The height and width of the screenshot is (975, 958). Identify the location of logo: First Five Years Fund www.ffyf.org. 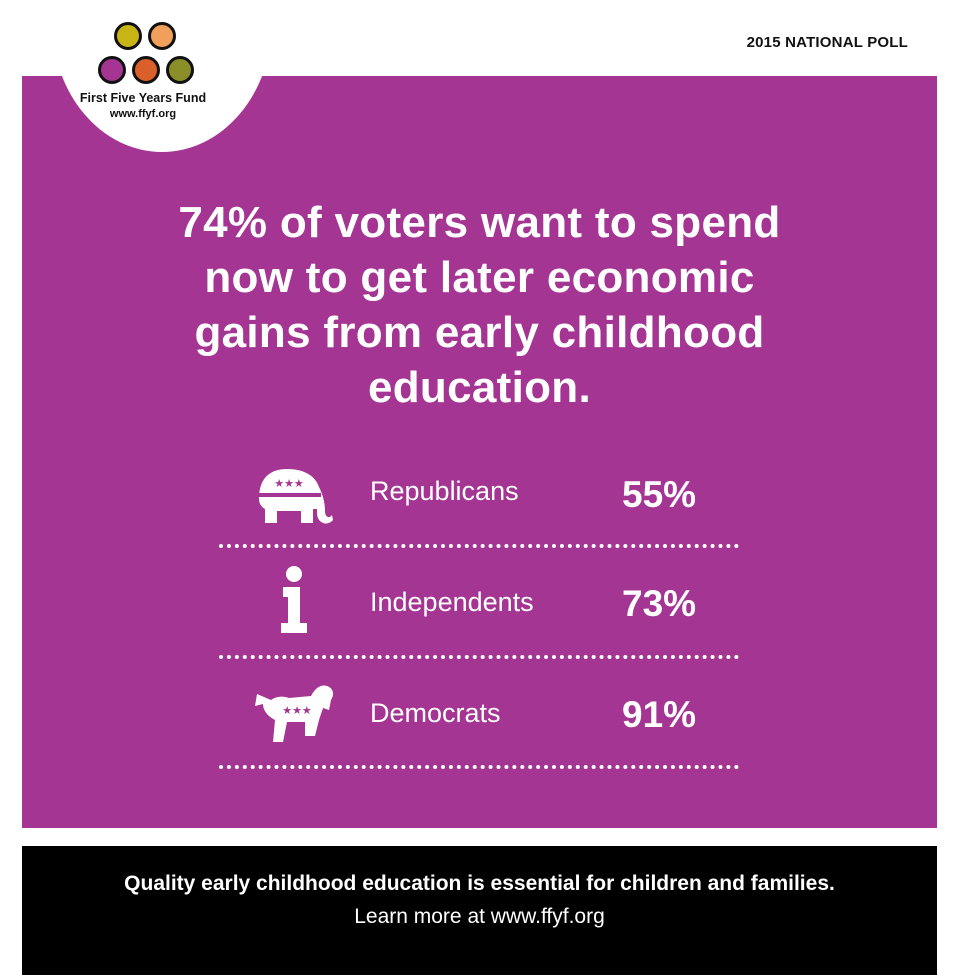
(154, 74).